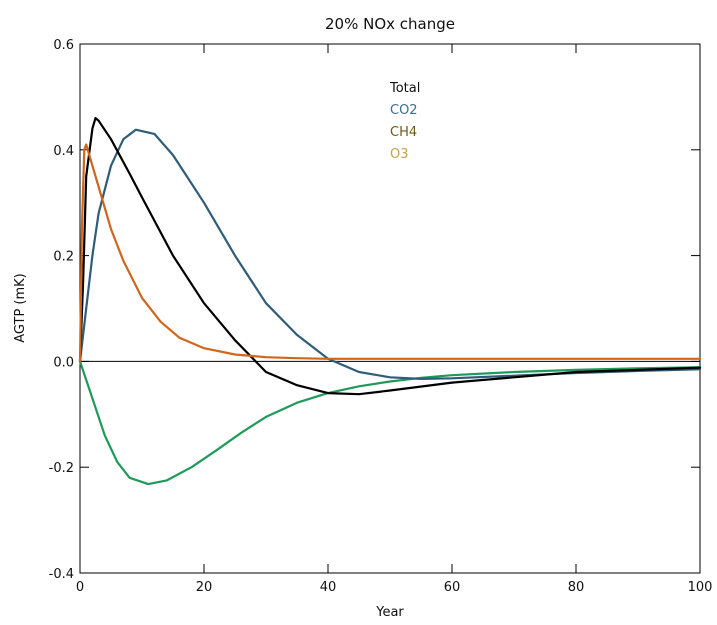 This screenshot has width=717, height=625. I want to click on chart-title: 20% NOx change, so click(390, 24).